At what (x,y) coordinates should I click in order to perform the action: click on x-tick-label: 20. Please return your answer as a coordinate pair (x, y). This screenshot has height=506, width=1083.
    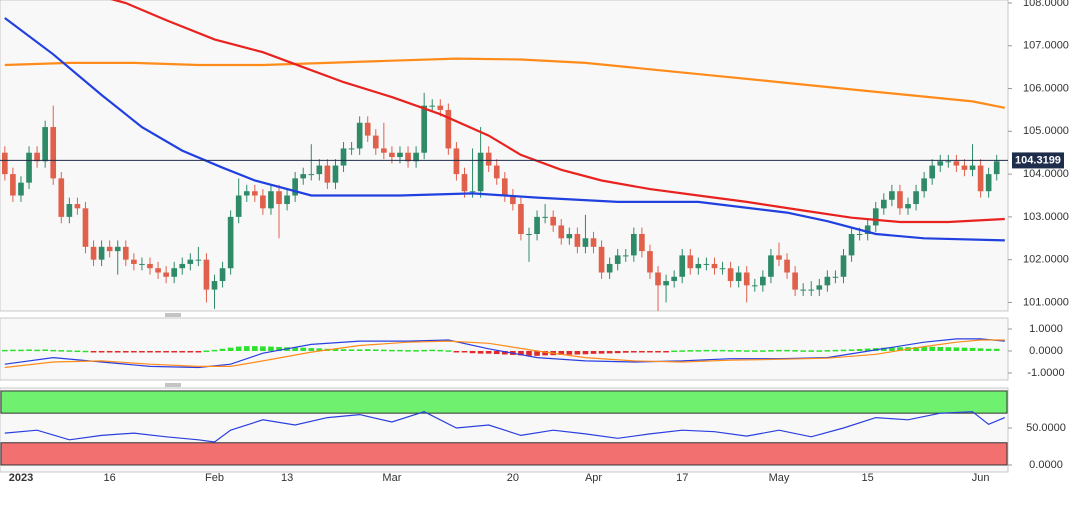
    Looking at the image, I should click on (513, 478).